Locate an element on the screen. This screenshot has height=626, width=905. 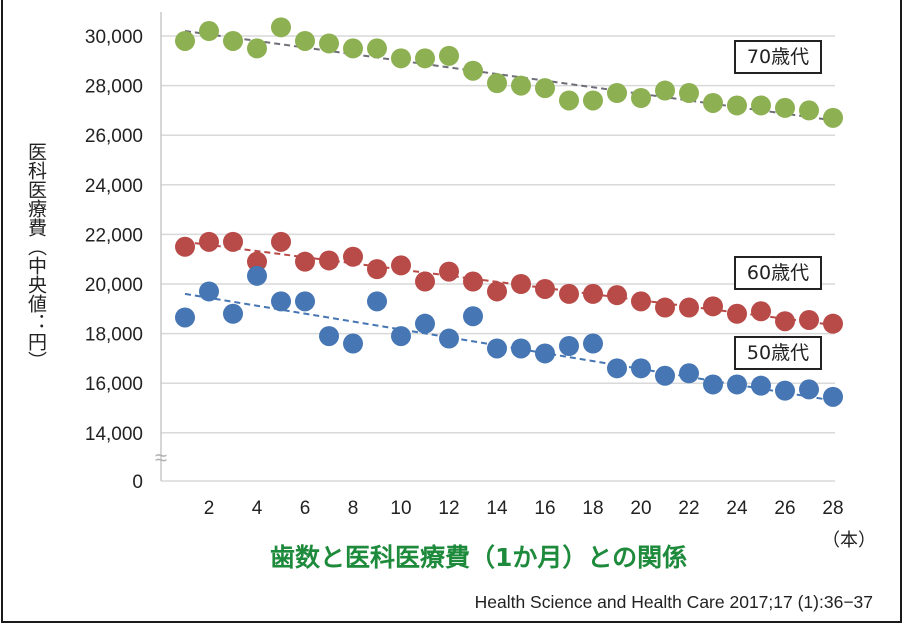
chart-title: 歯数と医科医療費（1か月）との関係 is located at coordinates (479, 557).